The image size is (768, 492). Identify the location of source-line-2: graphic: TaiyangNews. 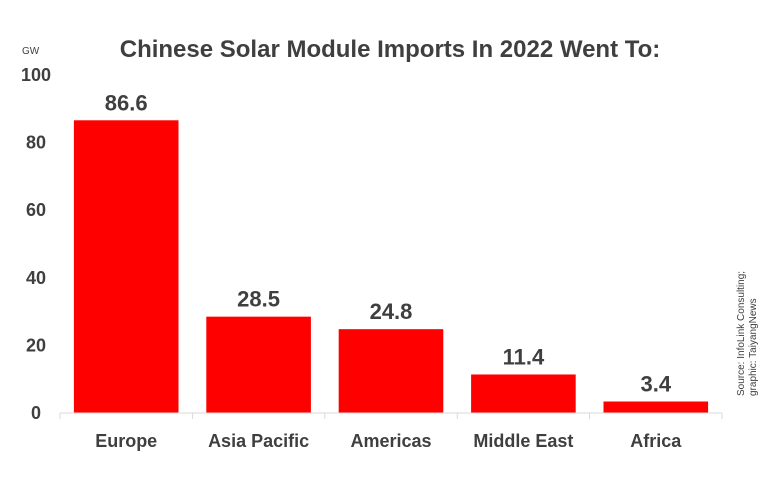
(753, 347).